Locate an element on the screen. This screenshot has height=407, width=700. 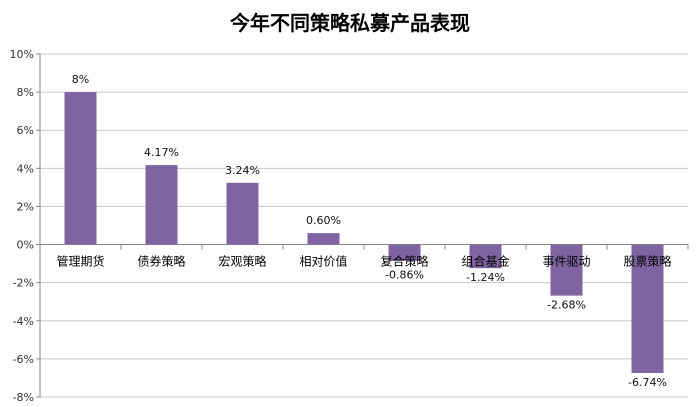
category-label: 组合基金 is located at coordinates (485, 261).